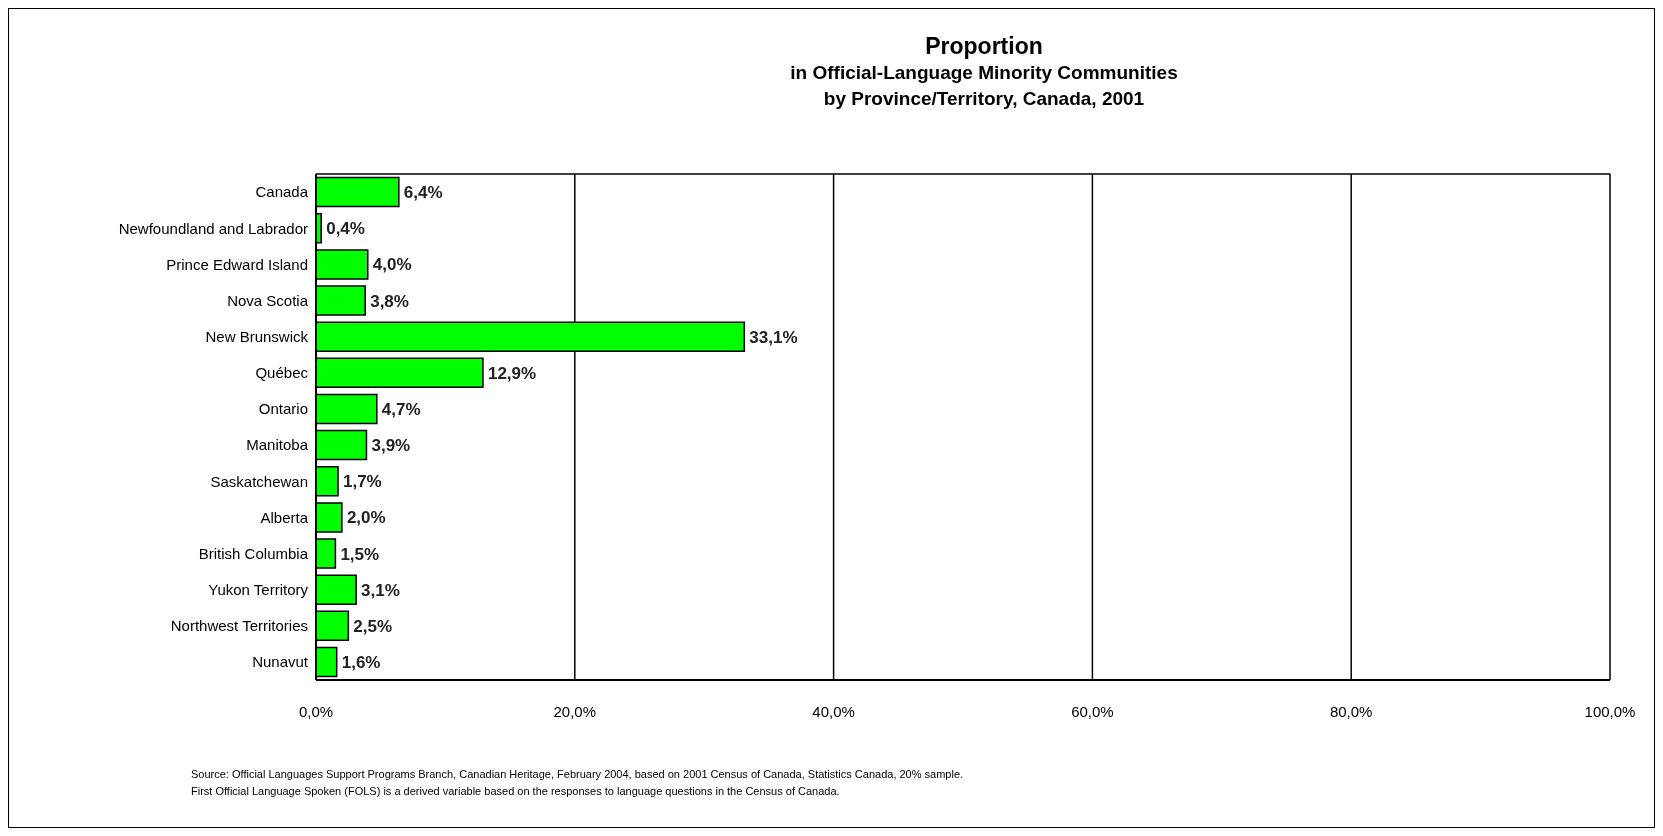 This screenshot has width=1663, height=836. I want to click on y-tick-label: Ontario, so click(283, 409).